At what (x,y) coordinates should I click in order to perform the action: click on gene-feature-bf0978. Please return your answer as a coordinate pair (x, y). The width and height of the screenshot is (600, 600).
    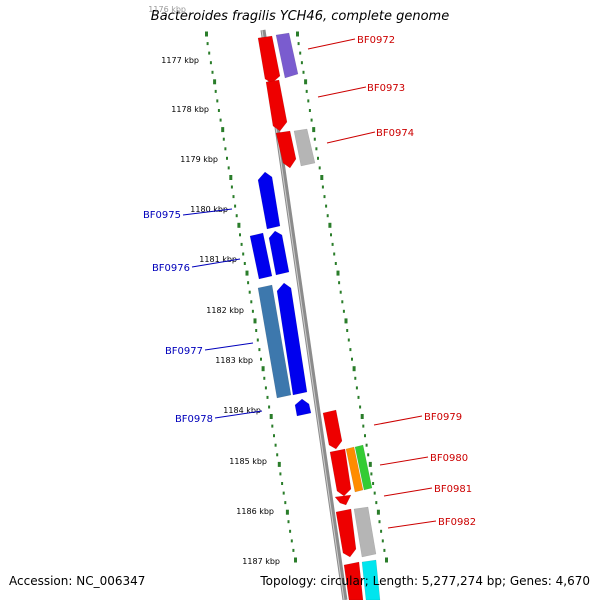
    Looking at the image, I should click on (303, 407).